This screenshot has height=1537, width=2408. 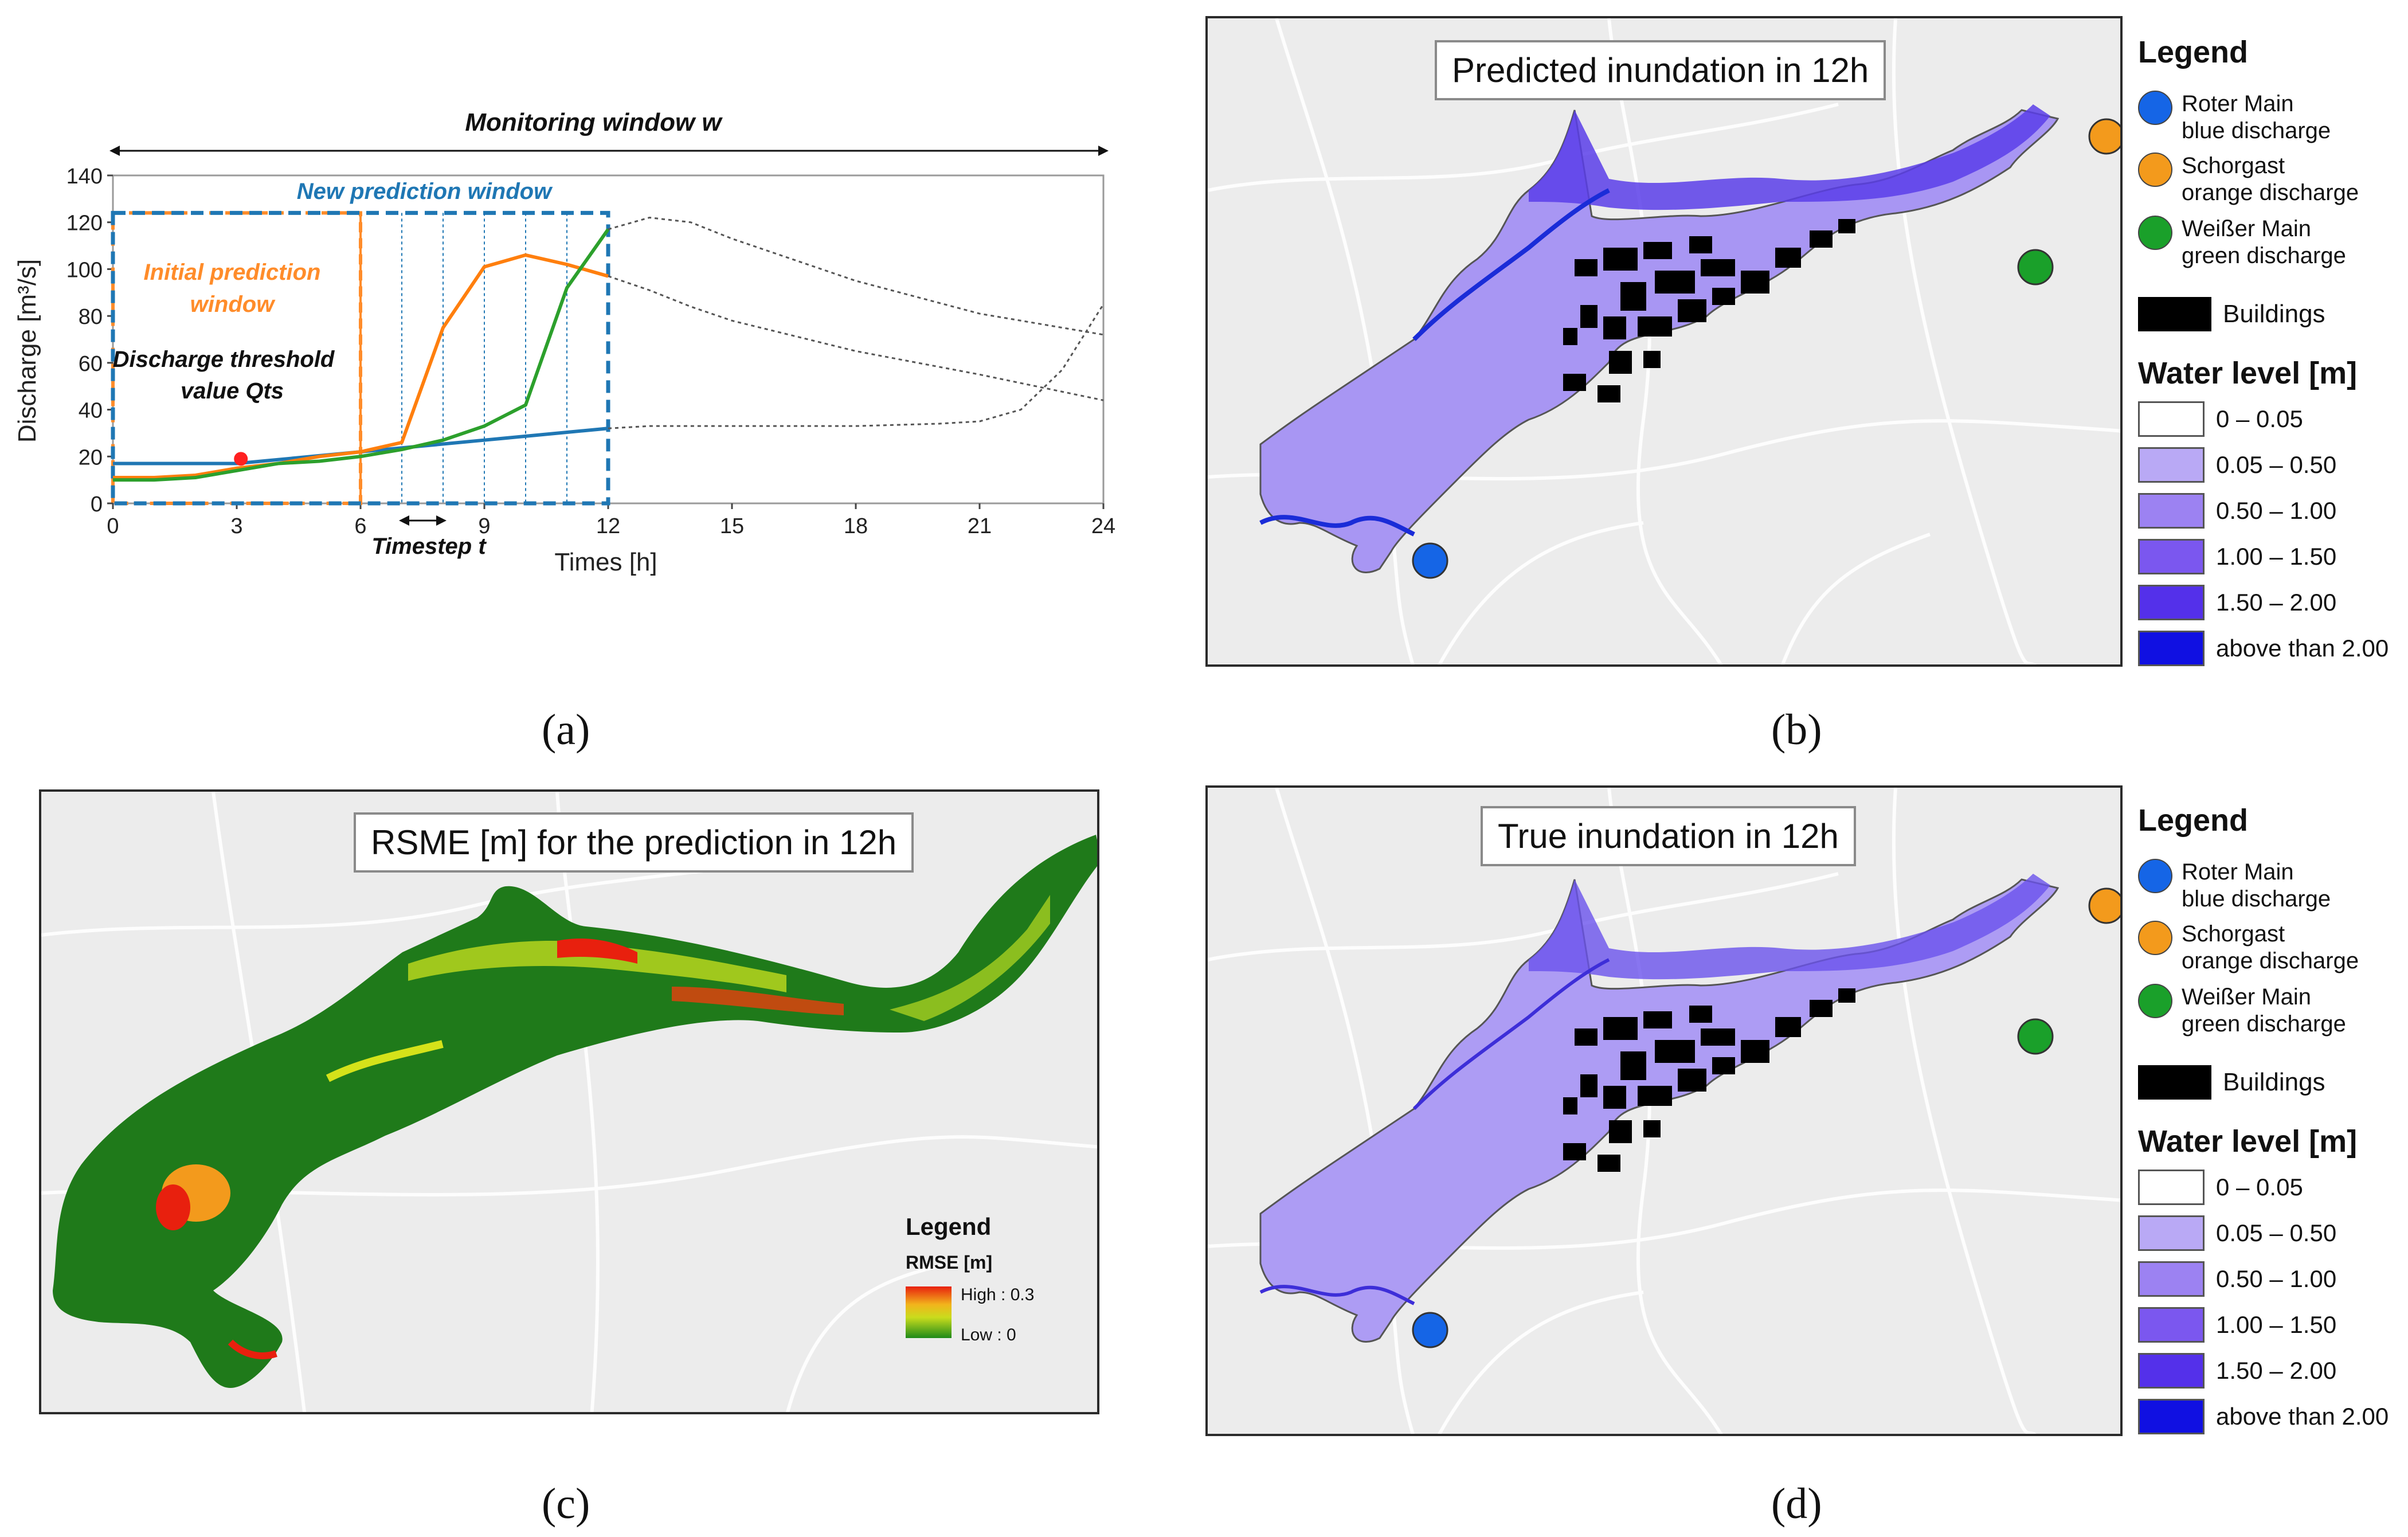 I want to click on legend-b-gauge-weisser: Weißer Main green discharge, so click(x=2242, y=242).